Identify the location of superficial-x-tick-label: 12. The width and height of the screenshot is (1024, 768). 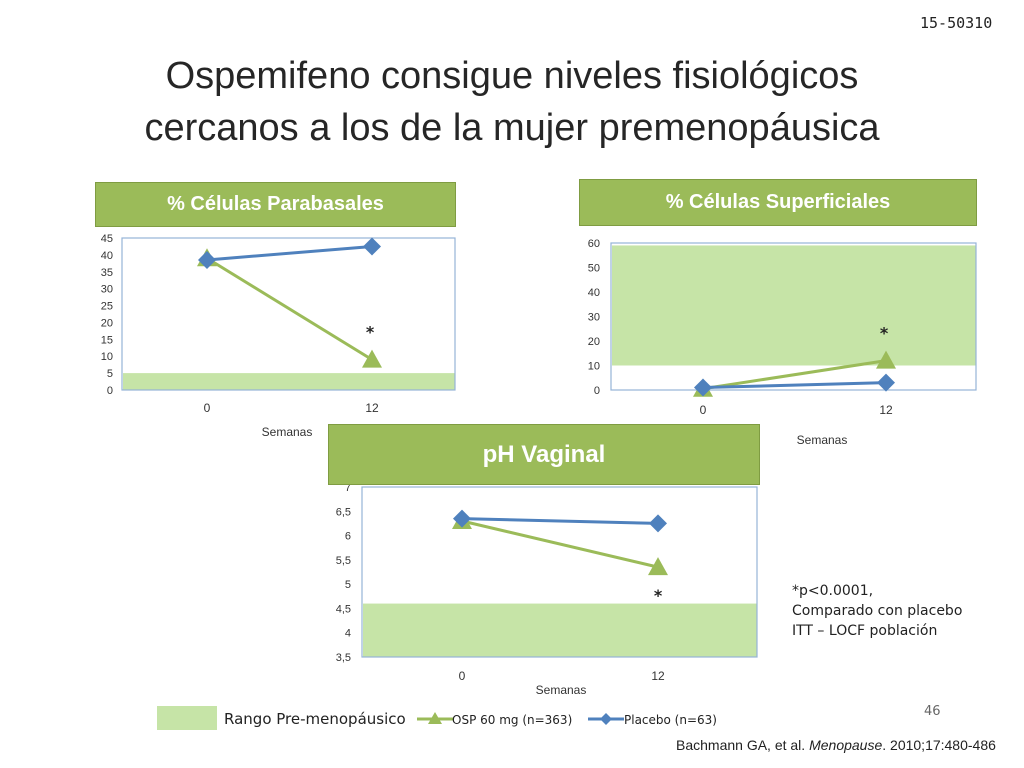
(886, 410).